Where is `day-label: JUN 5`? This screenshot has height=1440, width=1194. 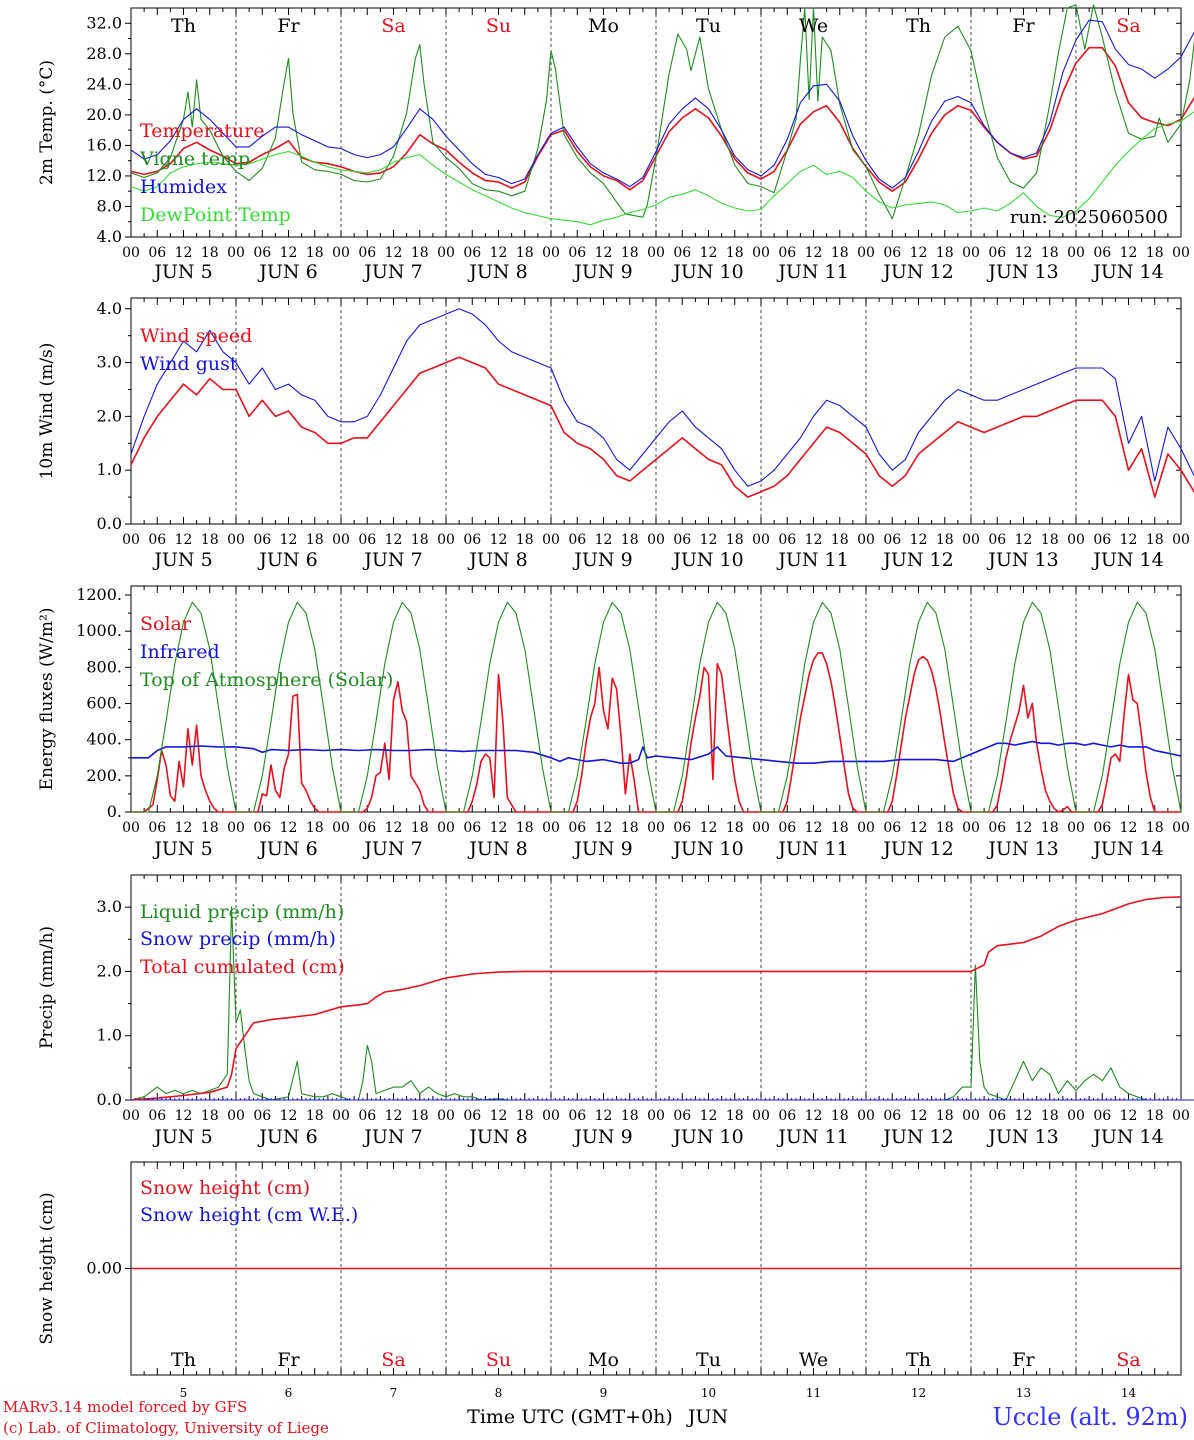
day-label: JUN 5 is located at coordinates (182, 849).